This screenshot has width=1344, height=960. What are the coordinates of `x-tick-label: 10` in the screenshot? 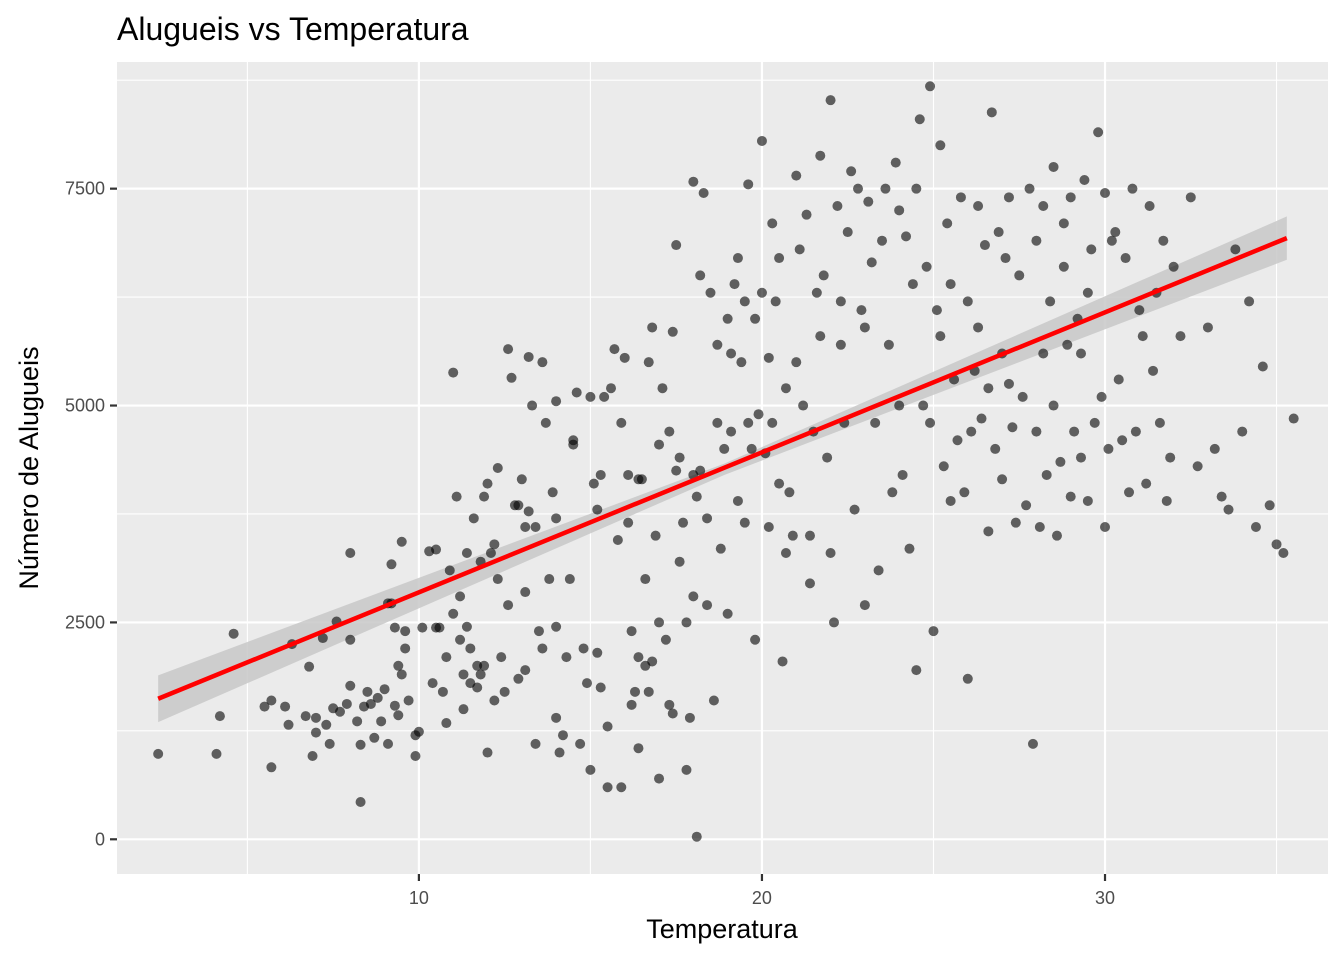 It's located at (419, 898).